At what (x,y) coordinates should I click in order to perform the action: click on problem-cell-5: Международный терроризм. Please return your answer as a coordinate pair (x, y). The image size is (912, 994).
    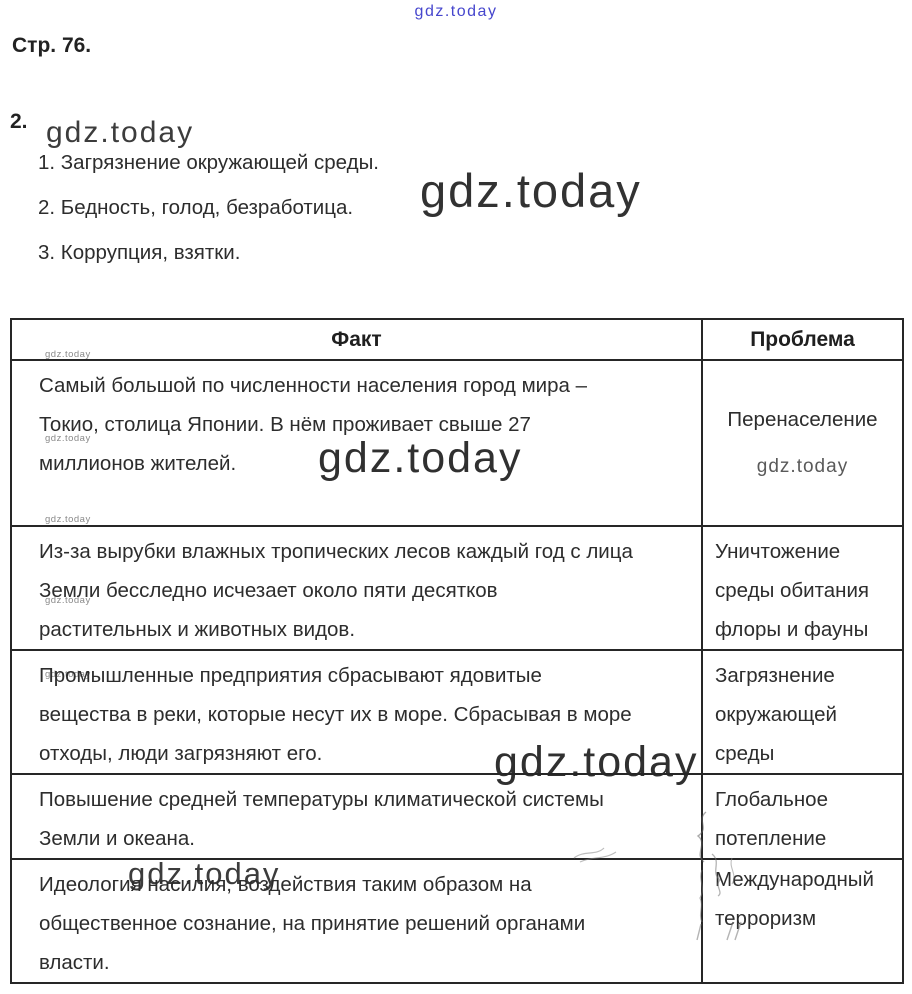
    Looking at the image, I should click on (802, 921).